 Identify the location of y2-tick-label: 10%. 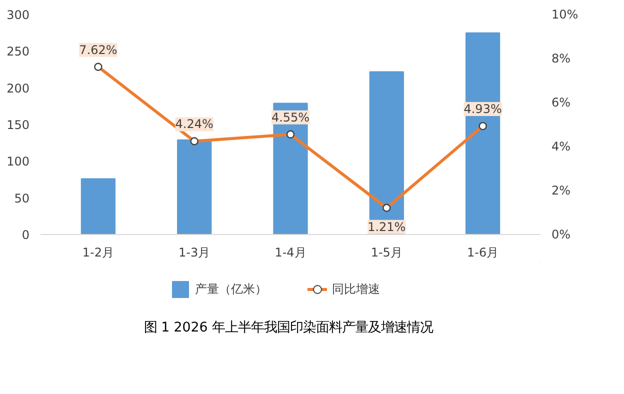
(565, 15).